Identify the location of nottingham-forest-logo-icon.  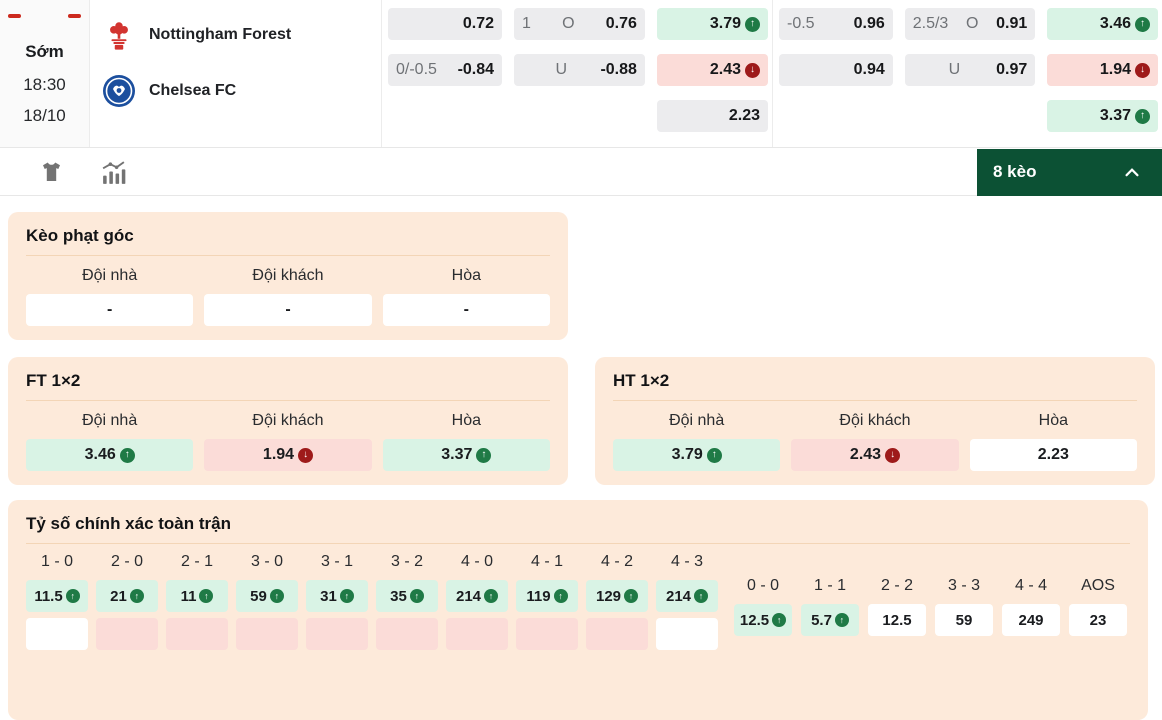
(119, 35).